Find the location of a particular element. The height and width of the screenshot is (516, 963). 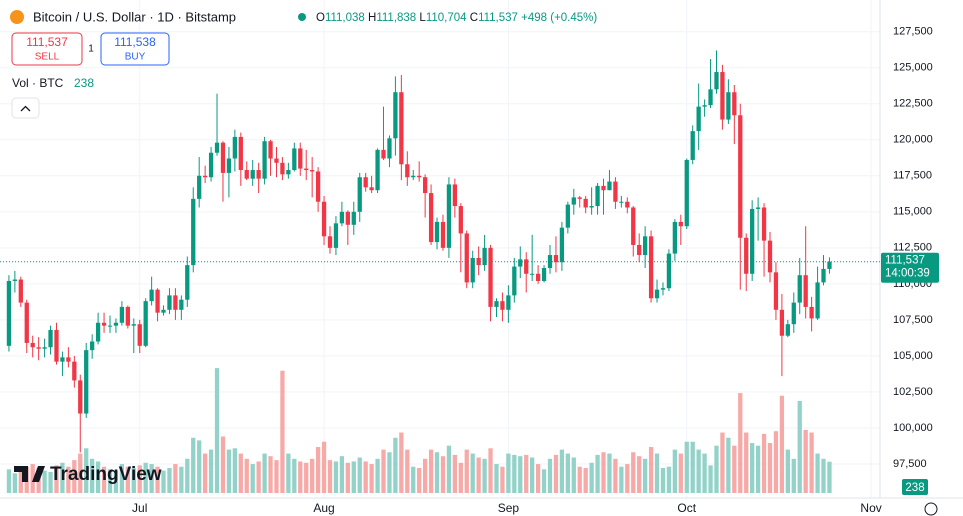

y-tick-label: 115,000 is located at coordinates (912, 212).